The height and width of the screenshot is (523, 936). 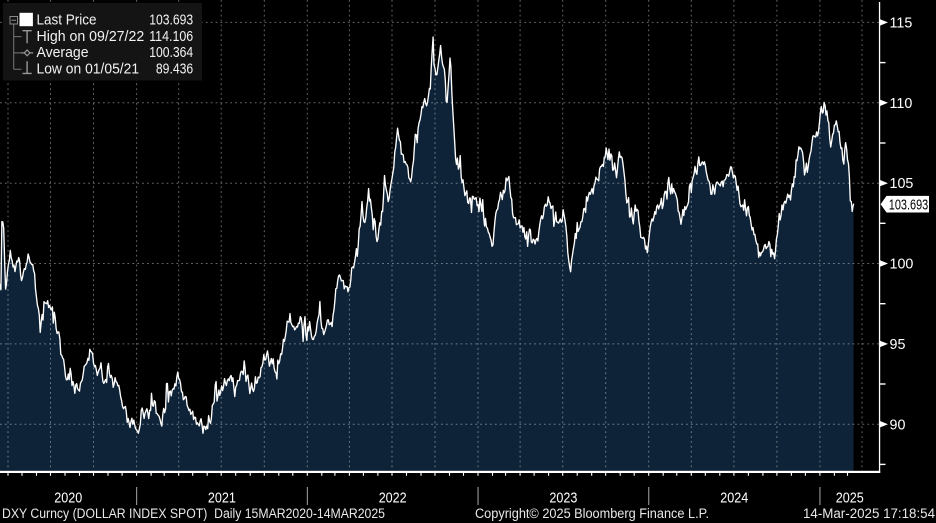 What do you see at coordinates (901, 104) in the screenshot?
I see `svg-text: 110` at bounding box center [901, 104].